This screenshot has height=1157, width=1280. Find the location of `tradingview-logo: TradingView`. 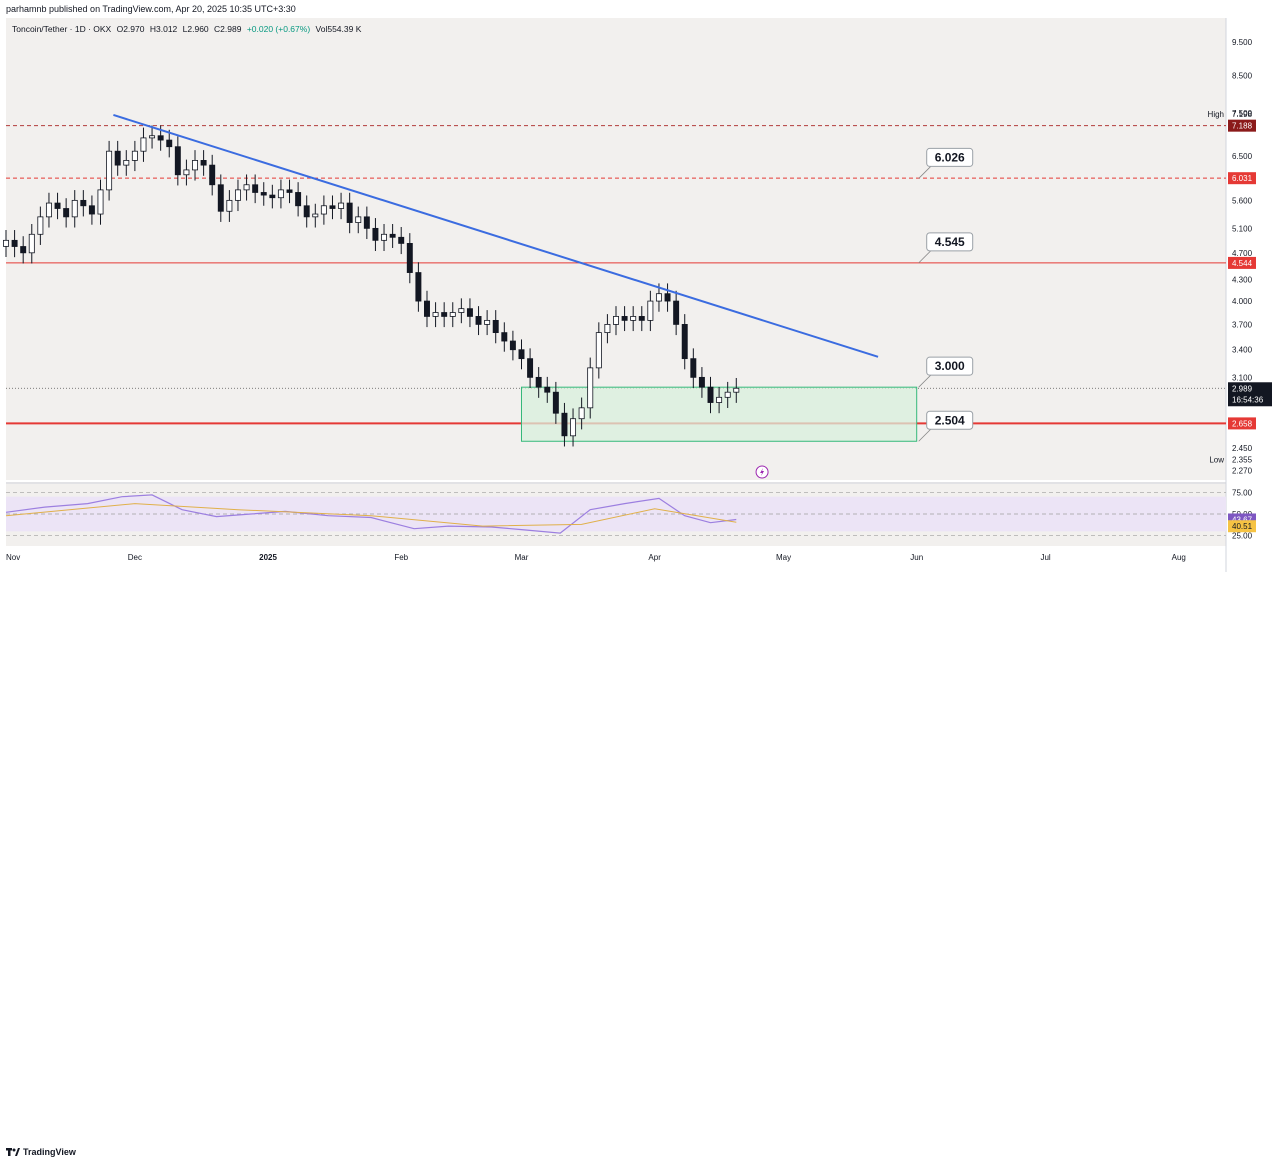

tradingview-logo: TradingView is located at coordinates (41, 1152).